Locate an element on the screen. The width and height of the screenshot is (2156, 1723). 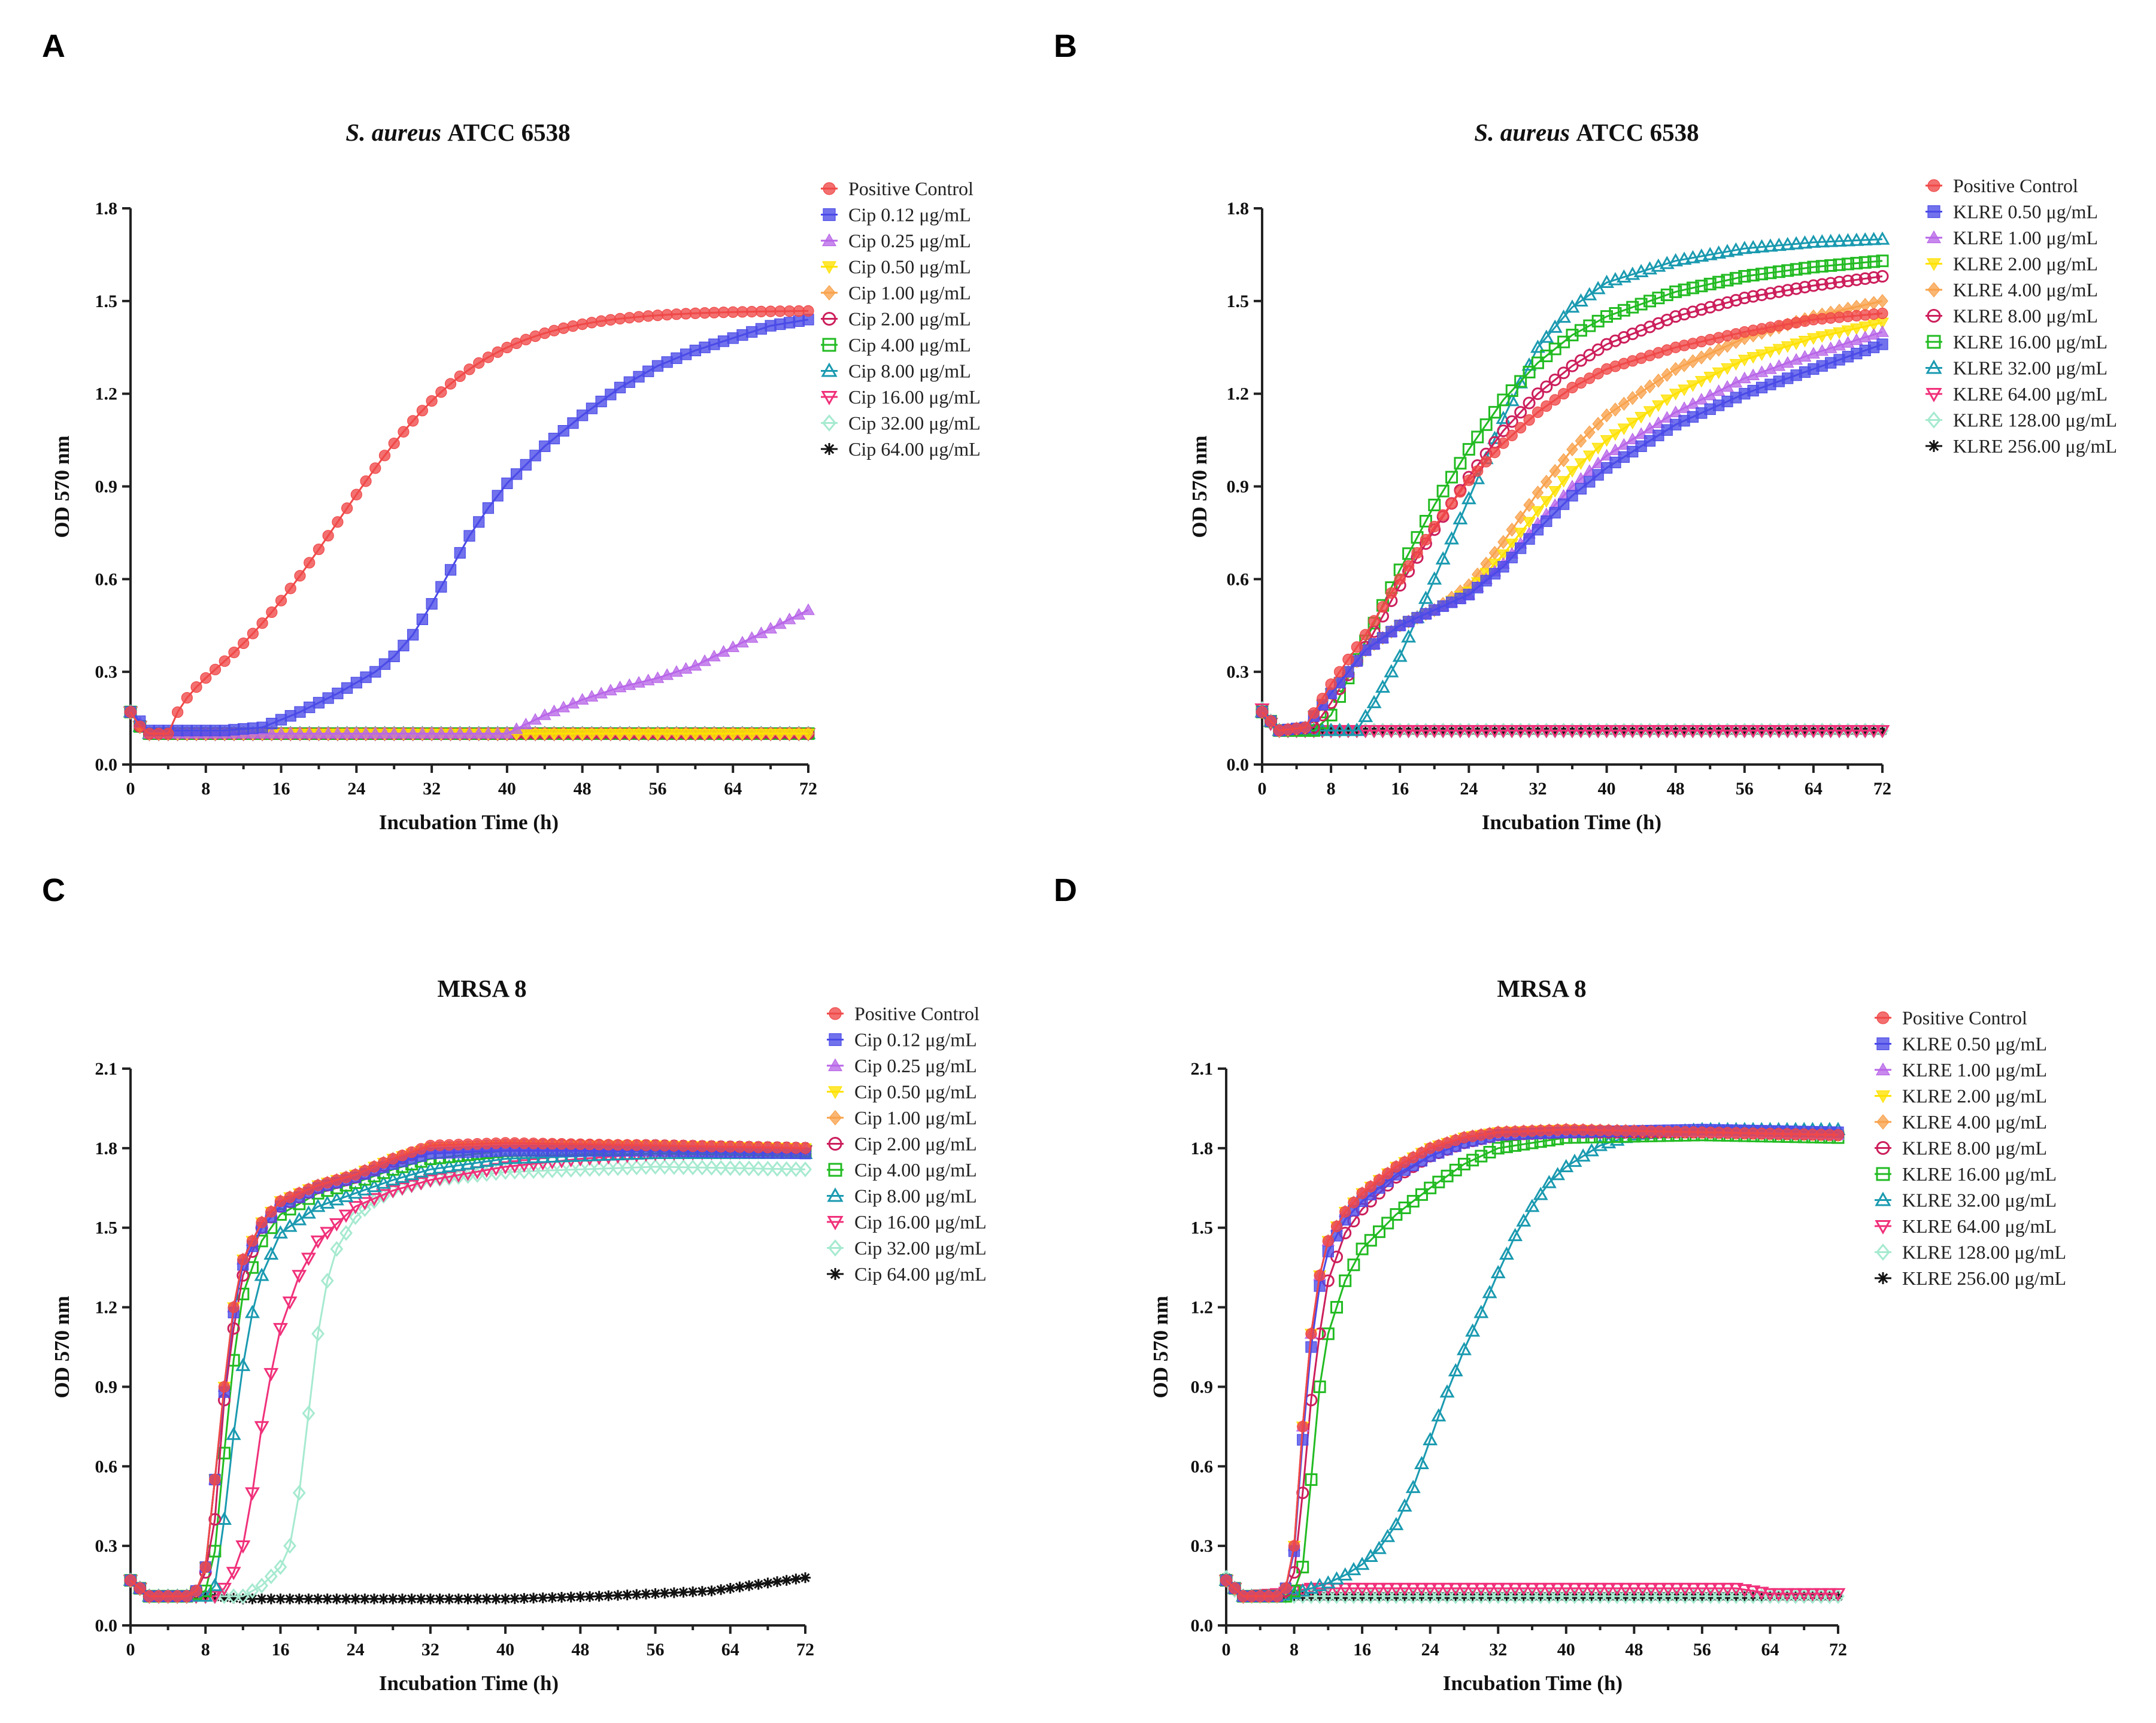
y-tick-label: 1.8 is located at coordinates (1202, 1148).